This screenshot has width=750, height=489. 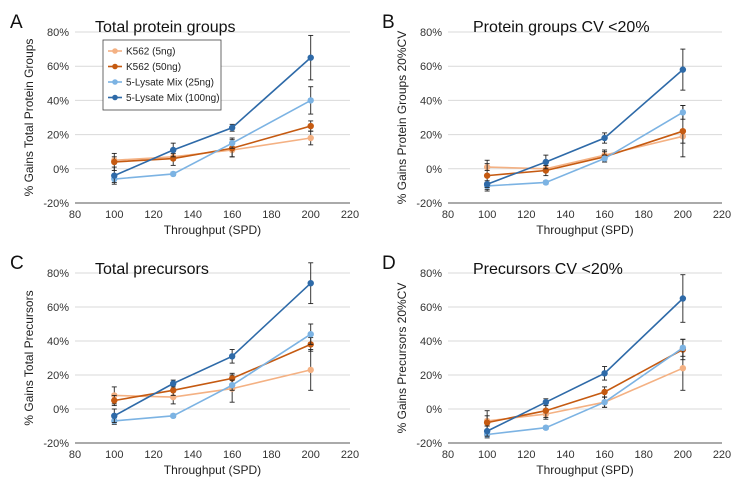 What do you see at coordinates (561, 27) in the screenshot?
I see `panel-title: Protein groups CV <20%` at bounding box center [561, 27].